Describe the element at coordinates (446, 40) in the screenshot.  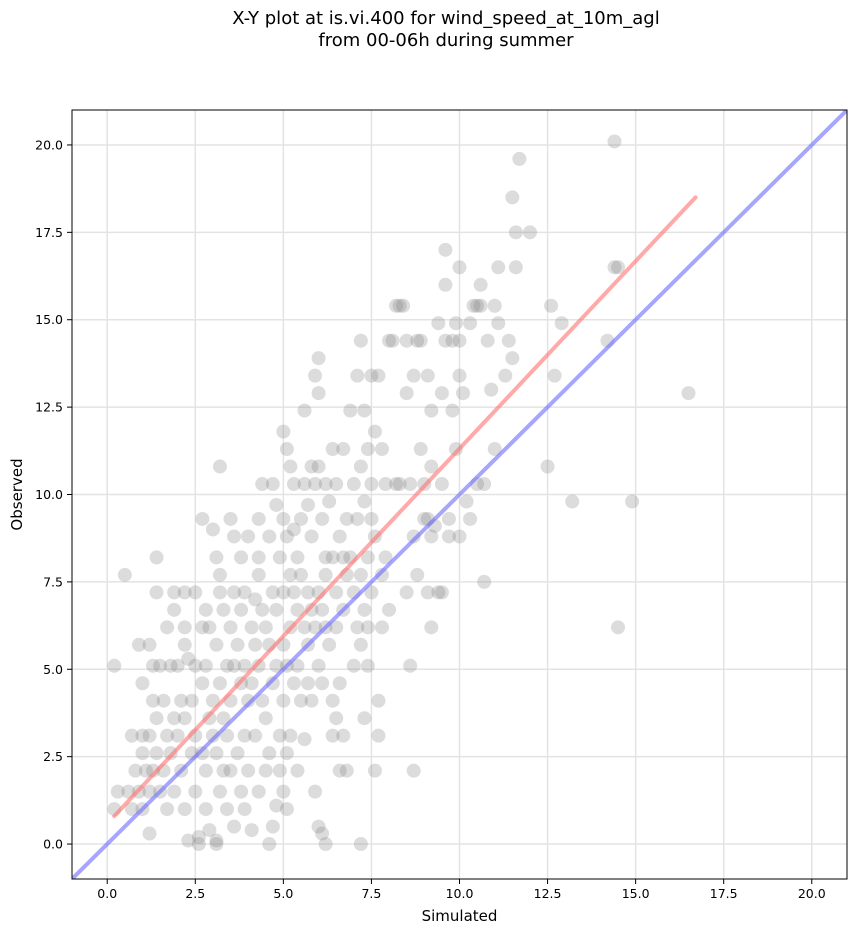
I see `chart-title-line-2: from 00-06h during summer` at that location.